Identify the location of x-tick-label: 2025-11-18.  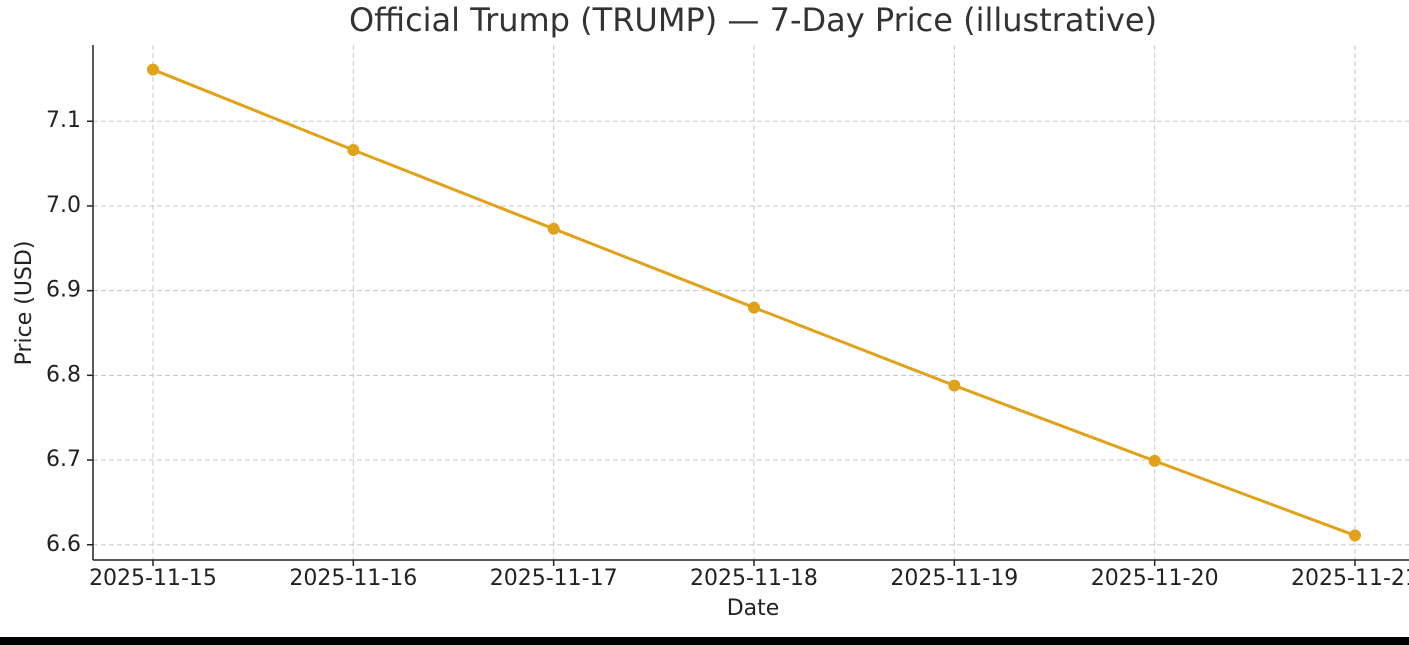
(754, 578).